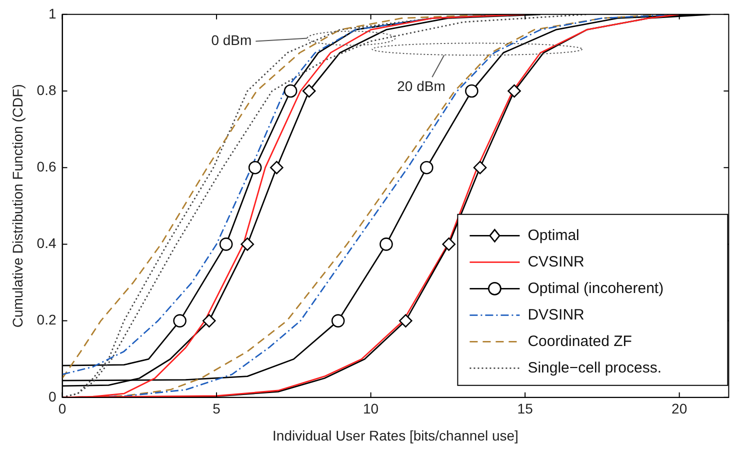 Image resolution: width=736 pixels, height=451 pixels. Describe the element at coordinates (680, 408) in the screenshot. I see `x-tick-label: 20` at that location.